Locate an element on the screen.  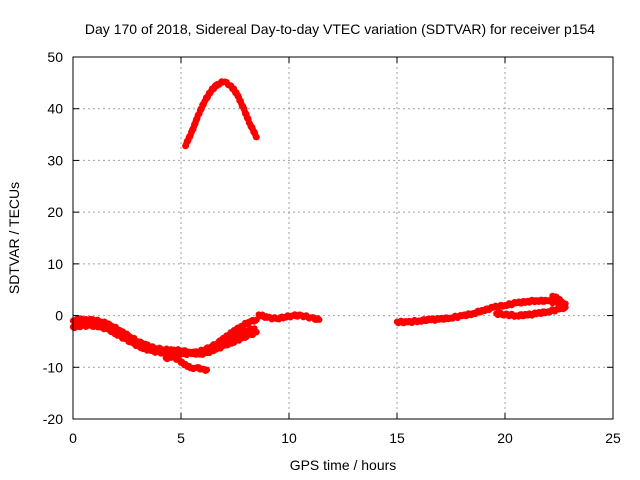
series-track-b is located at coordinates (129, 340).